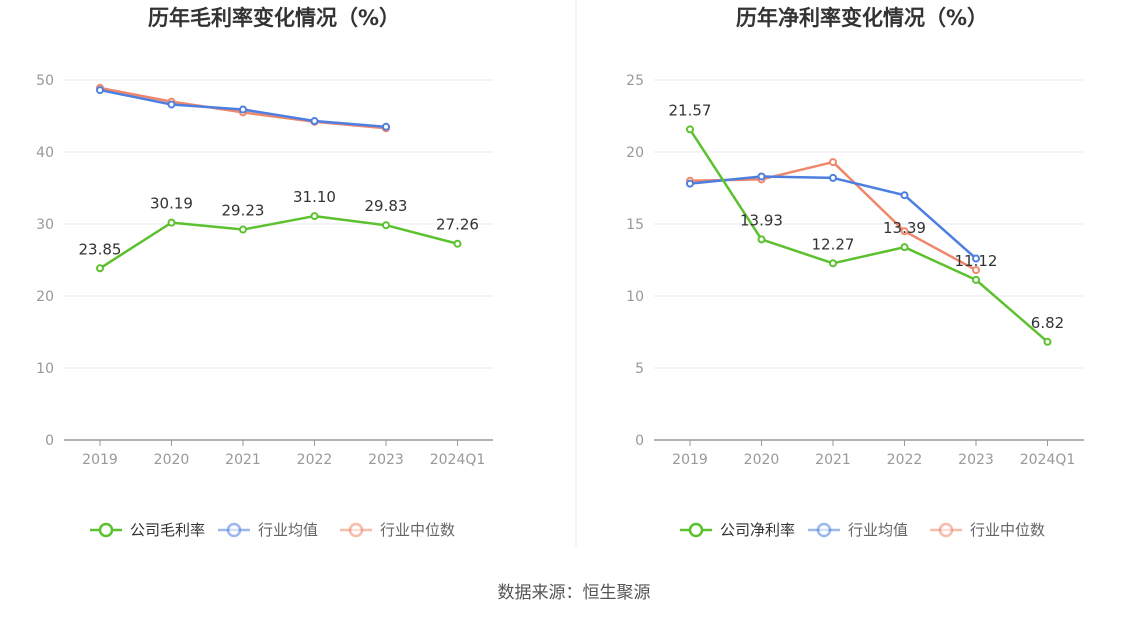 The width and height of the screenshot is (1148, 619). What do you see at coordinates (45, 153) in the screenshot?
I see `y-tick-label: 40` at bounding box center [45, 153].